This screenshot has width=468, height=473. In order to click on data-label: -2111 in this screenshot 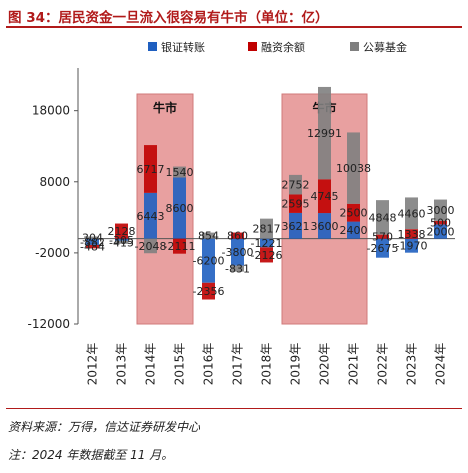, I will do `click(180, 246)`.